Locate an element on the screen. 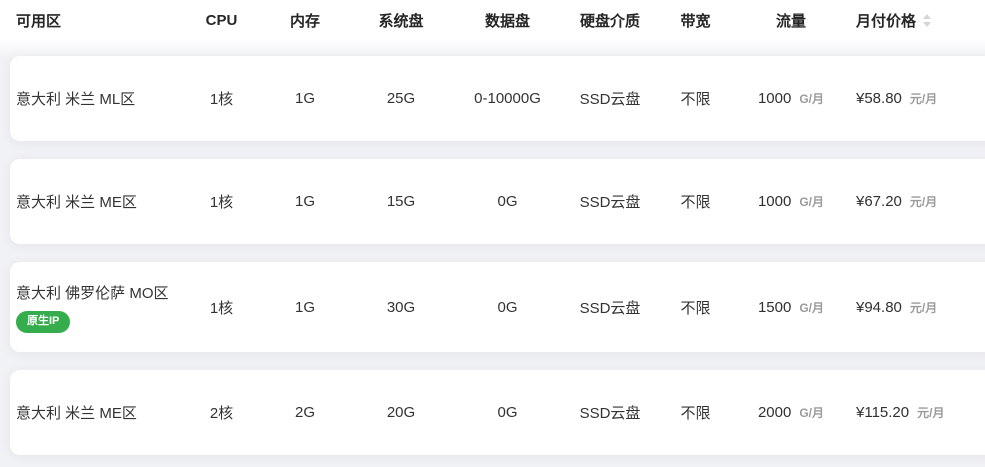 This screenshot has width=985, height=467. column-header-price-label: 月付价格 is located at coordinates (886, 21).